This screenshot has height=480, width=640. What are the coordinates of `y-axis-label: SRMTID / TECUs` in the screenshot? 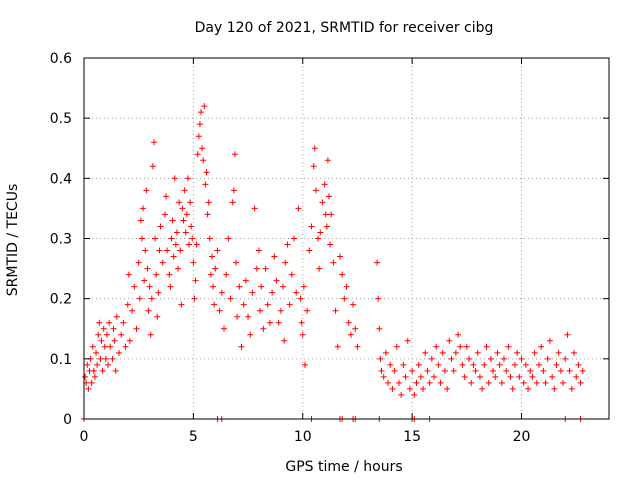 It's located at (13, 240).